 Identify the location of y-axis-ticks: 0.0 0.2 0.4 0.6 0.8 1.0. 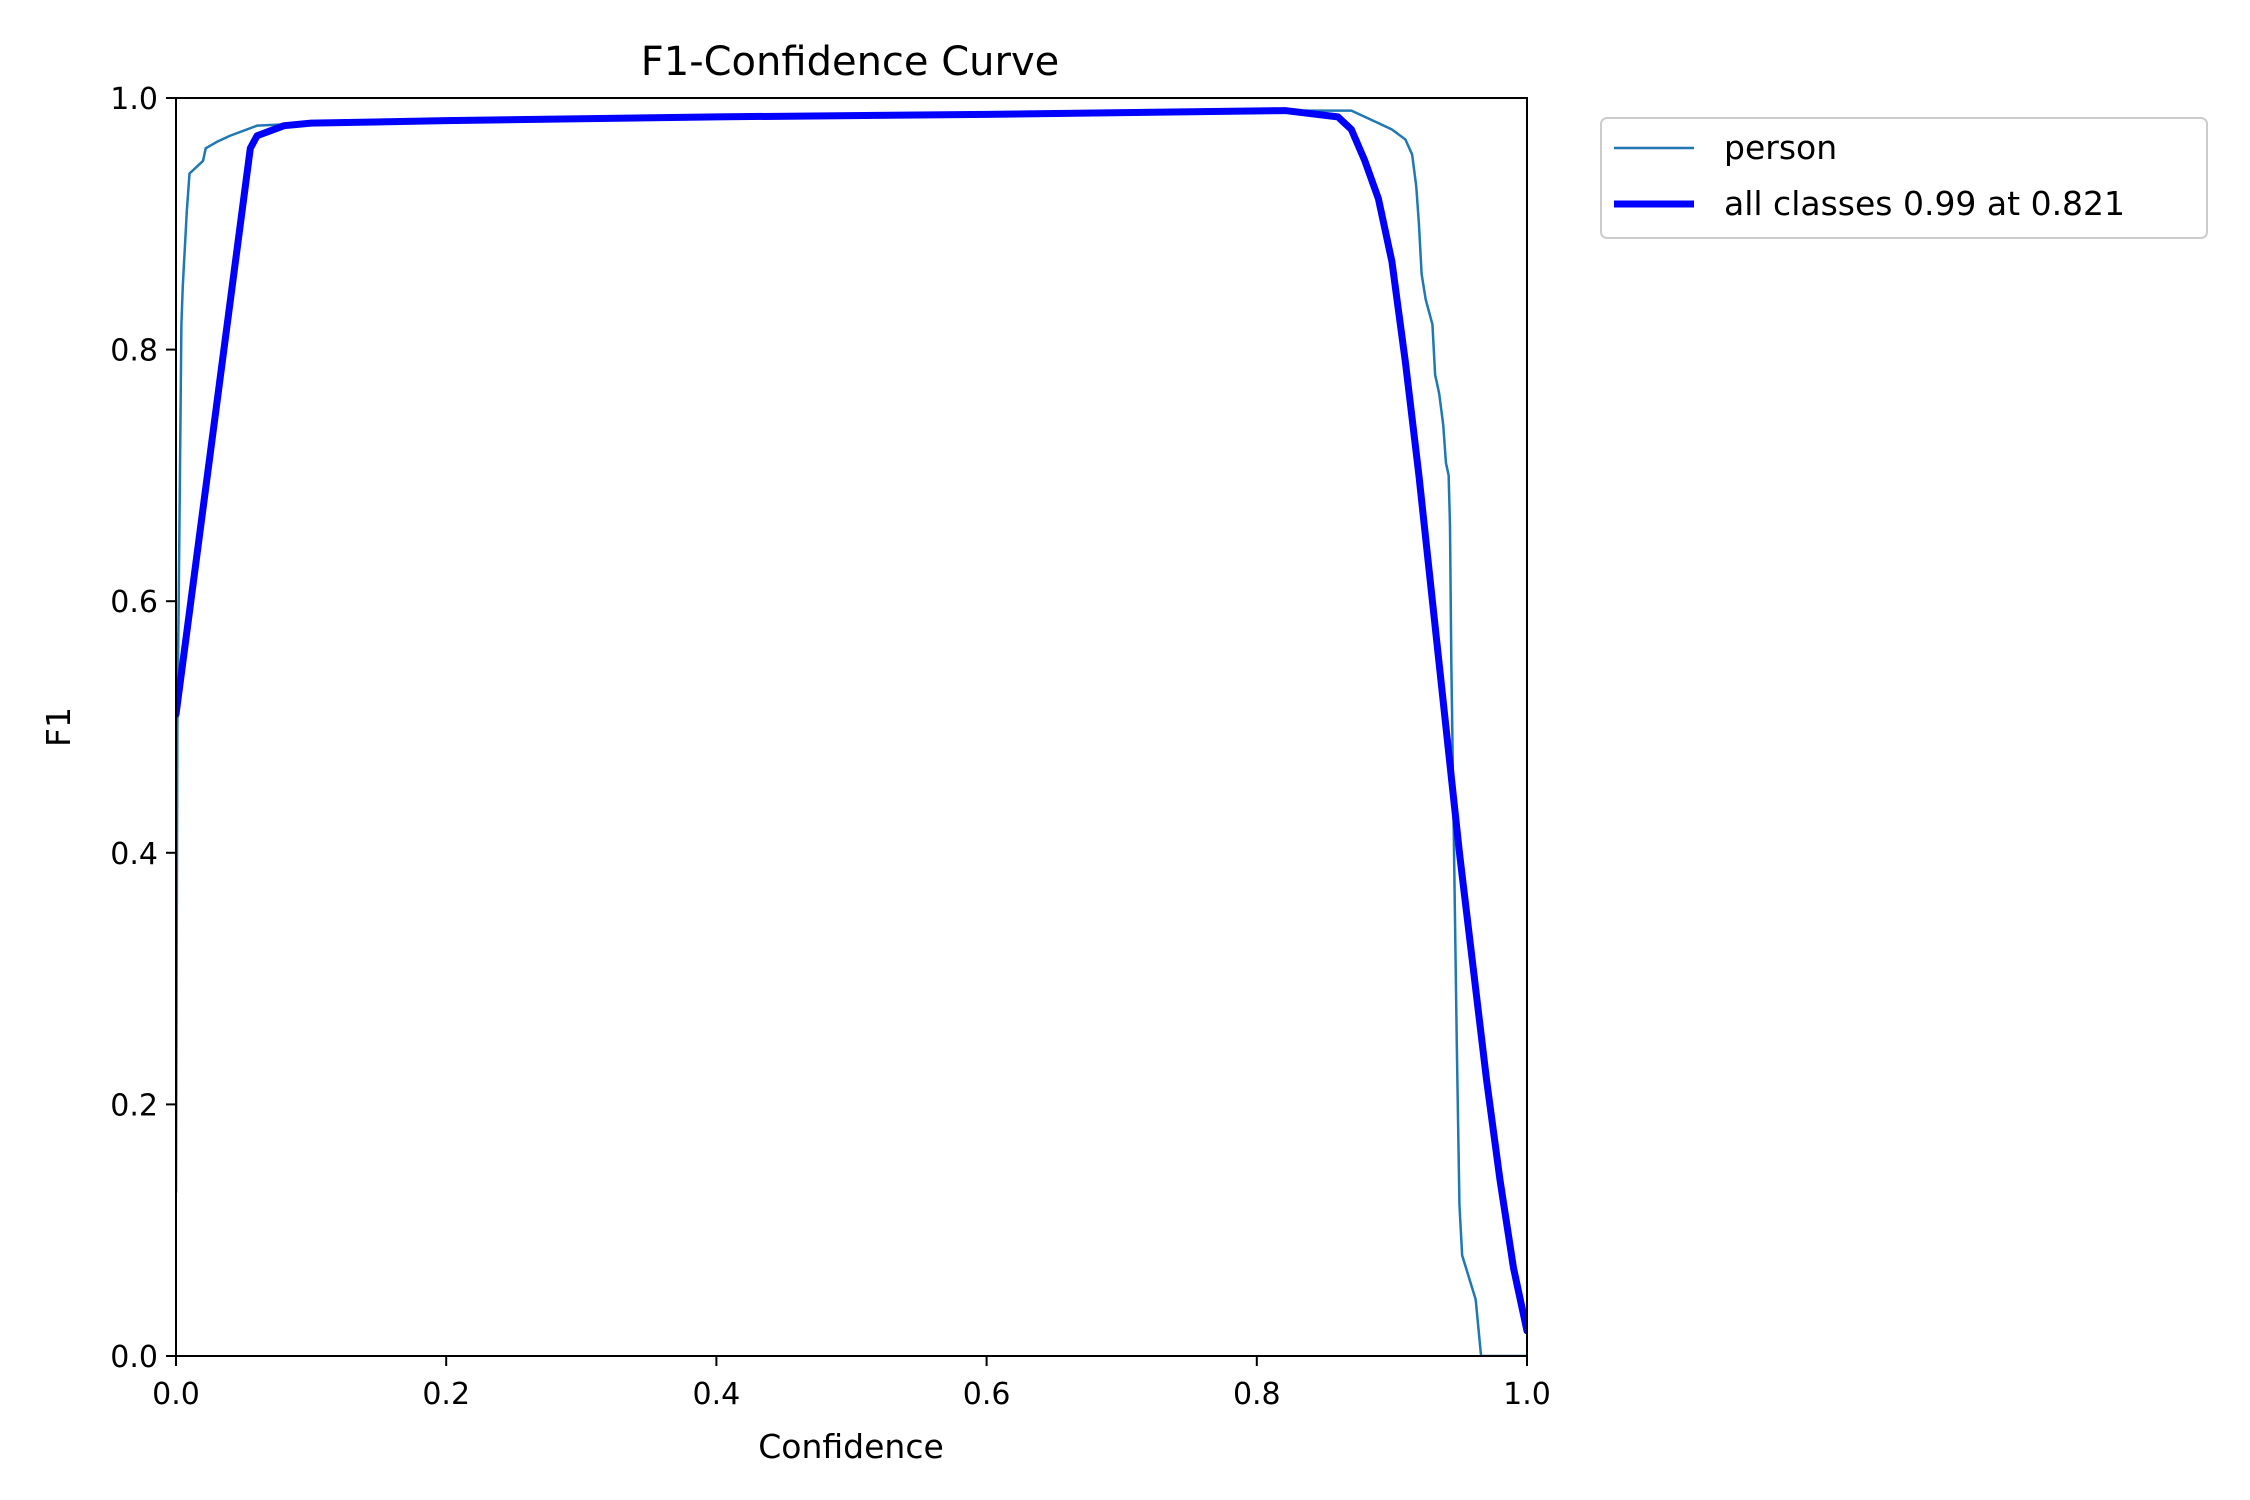
(143, 728).